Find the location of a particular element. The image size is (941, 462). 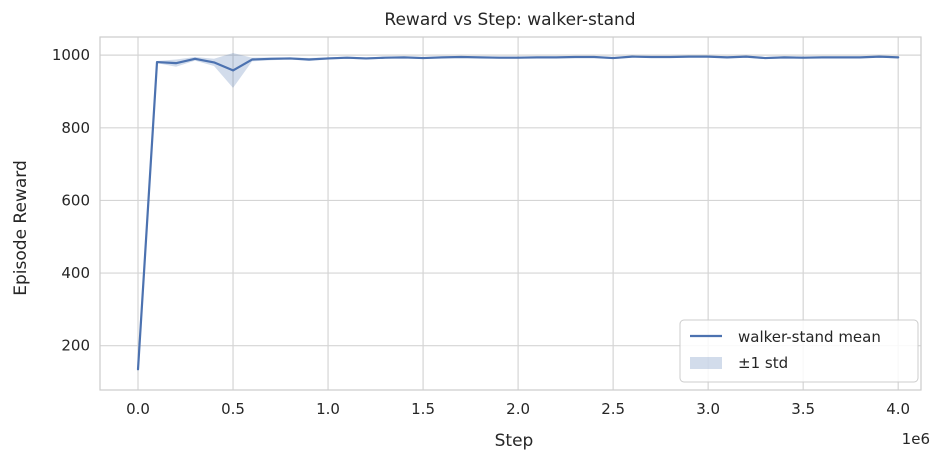

y-tick-label: 600 is located at coordinates (75, 200).